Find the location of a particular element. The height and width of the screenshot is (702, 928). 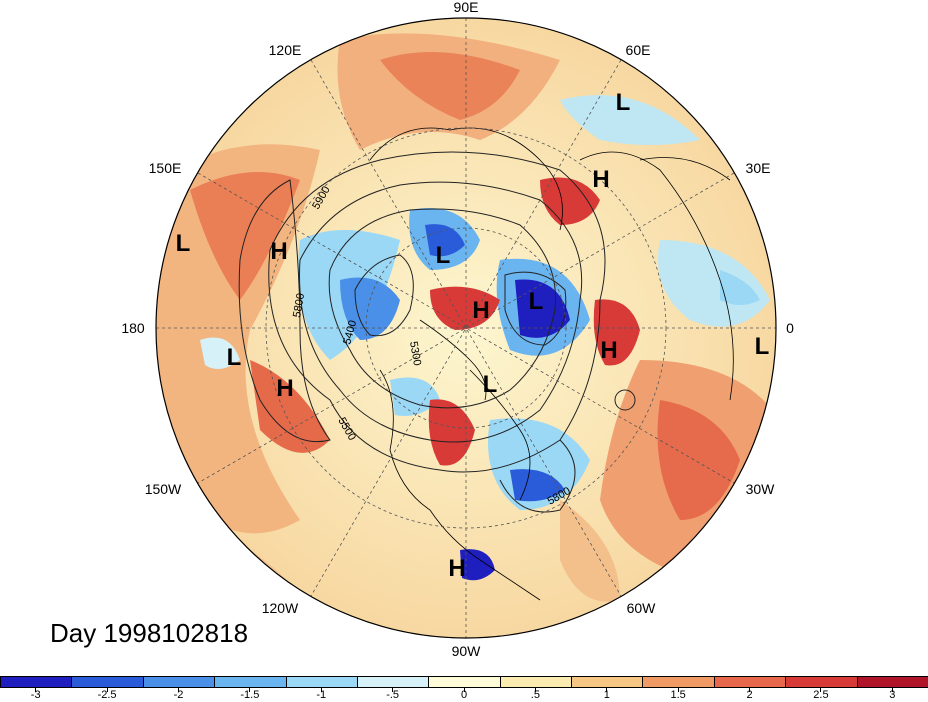

lon-label-60w: 60W is located at coordinates (642, 608).